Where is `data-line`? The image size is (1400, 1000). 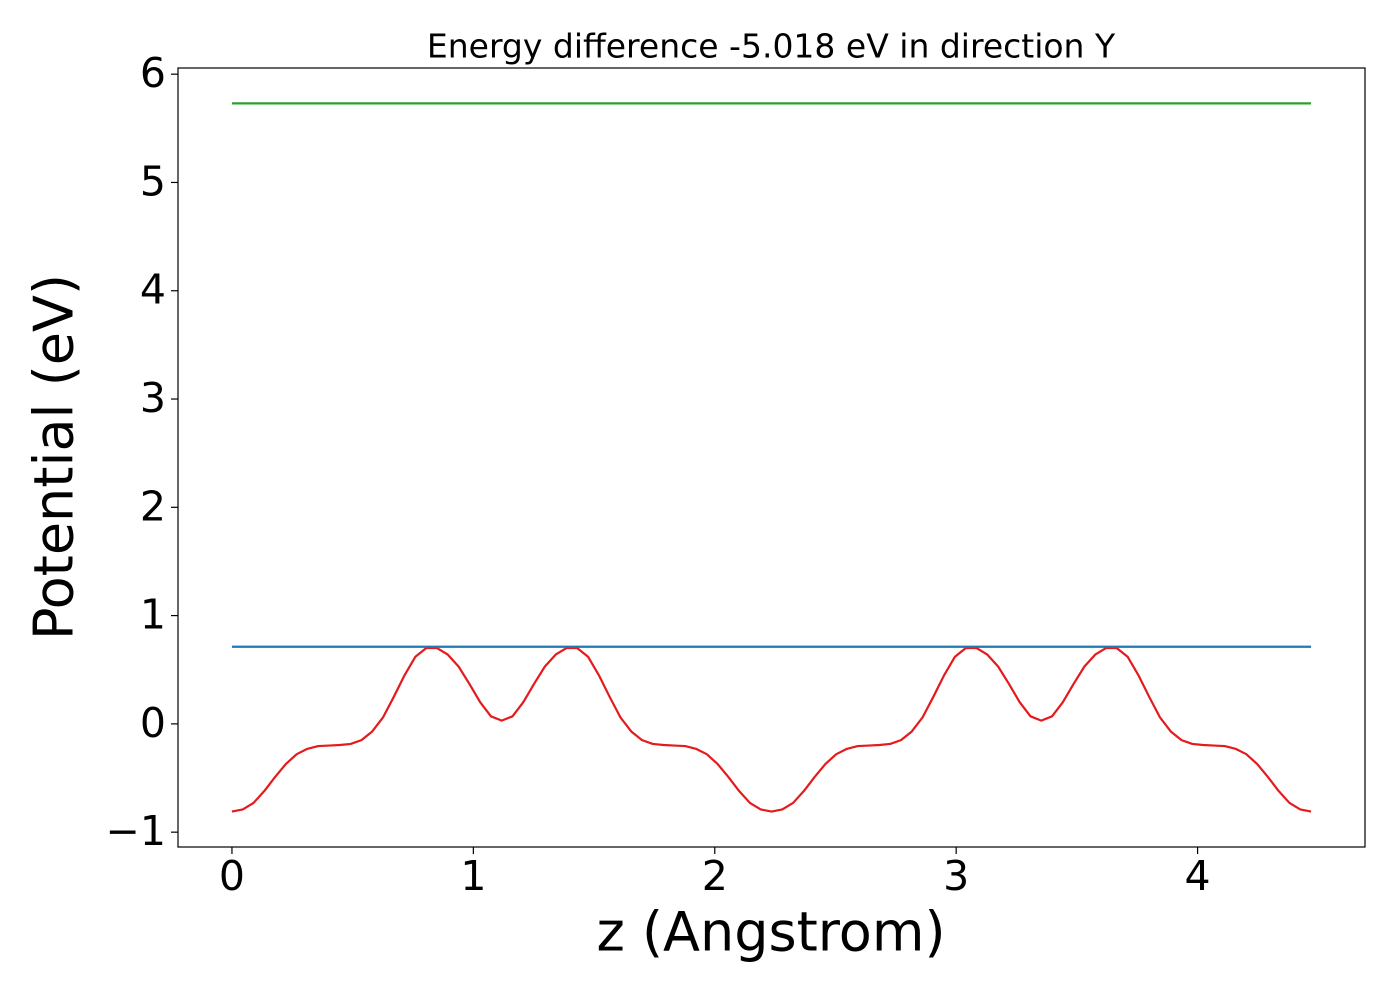 data-line is located at coordinates (771, 729).